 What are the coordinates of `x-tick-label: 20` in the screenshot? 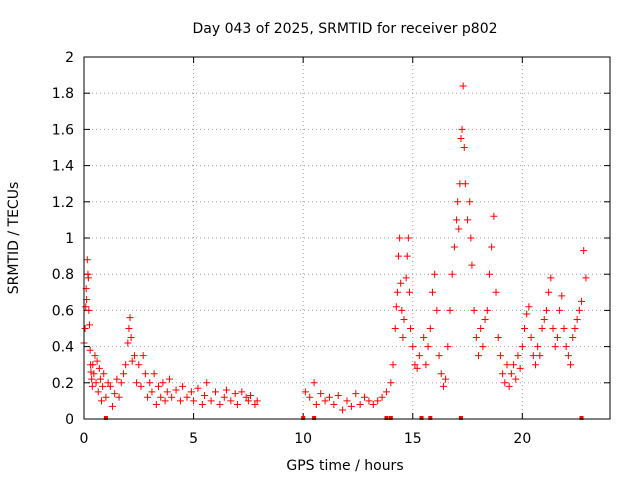 It's located at (522, 439).